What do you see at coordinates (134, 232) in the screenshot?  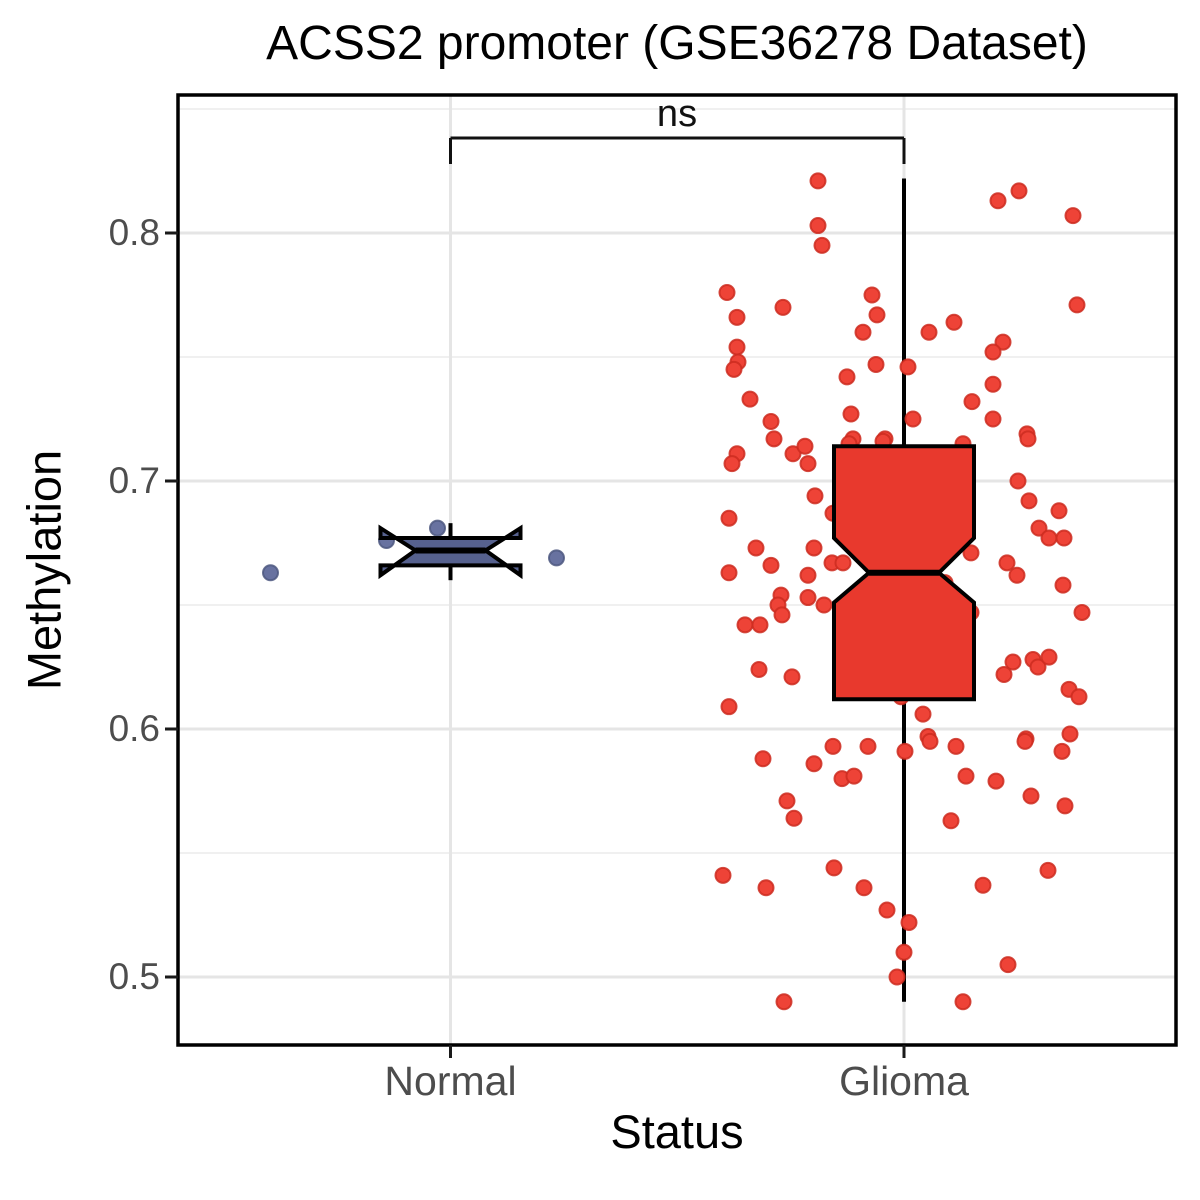 I see `y-tick-label-0.8: 0.8` at bounding box center [134, 232].